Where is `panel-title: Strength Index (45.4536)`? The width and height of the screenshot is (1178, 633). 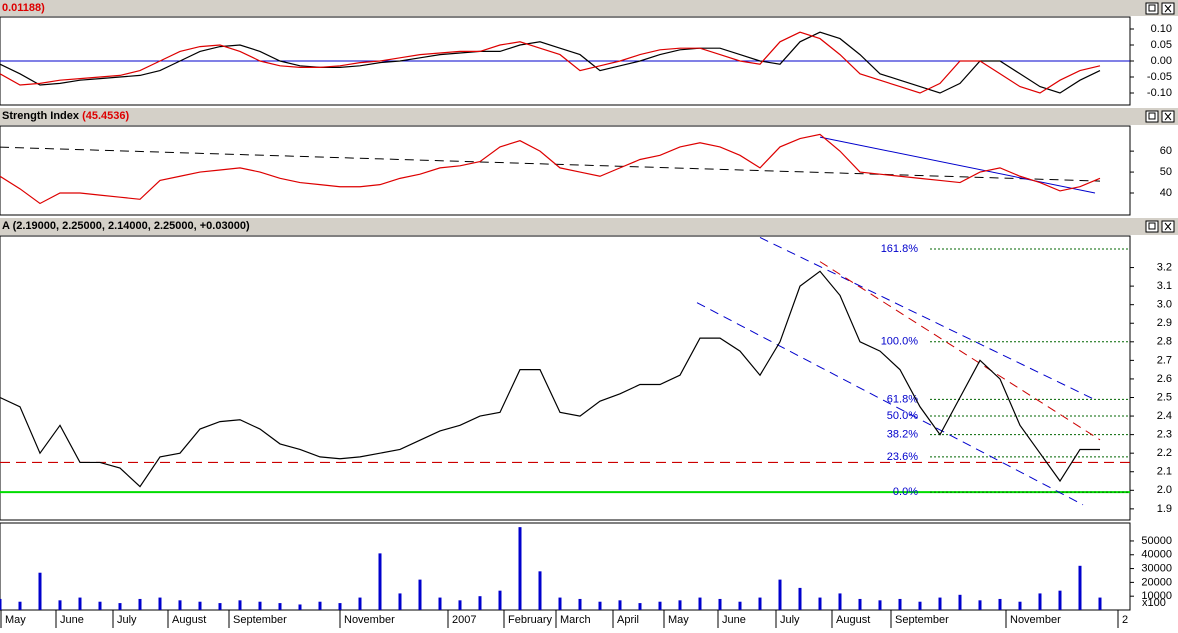 panel-title: Strength Index (45.4536) is located at coordinates (66, 116).